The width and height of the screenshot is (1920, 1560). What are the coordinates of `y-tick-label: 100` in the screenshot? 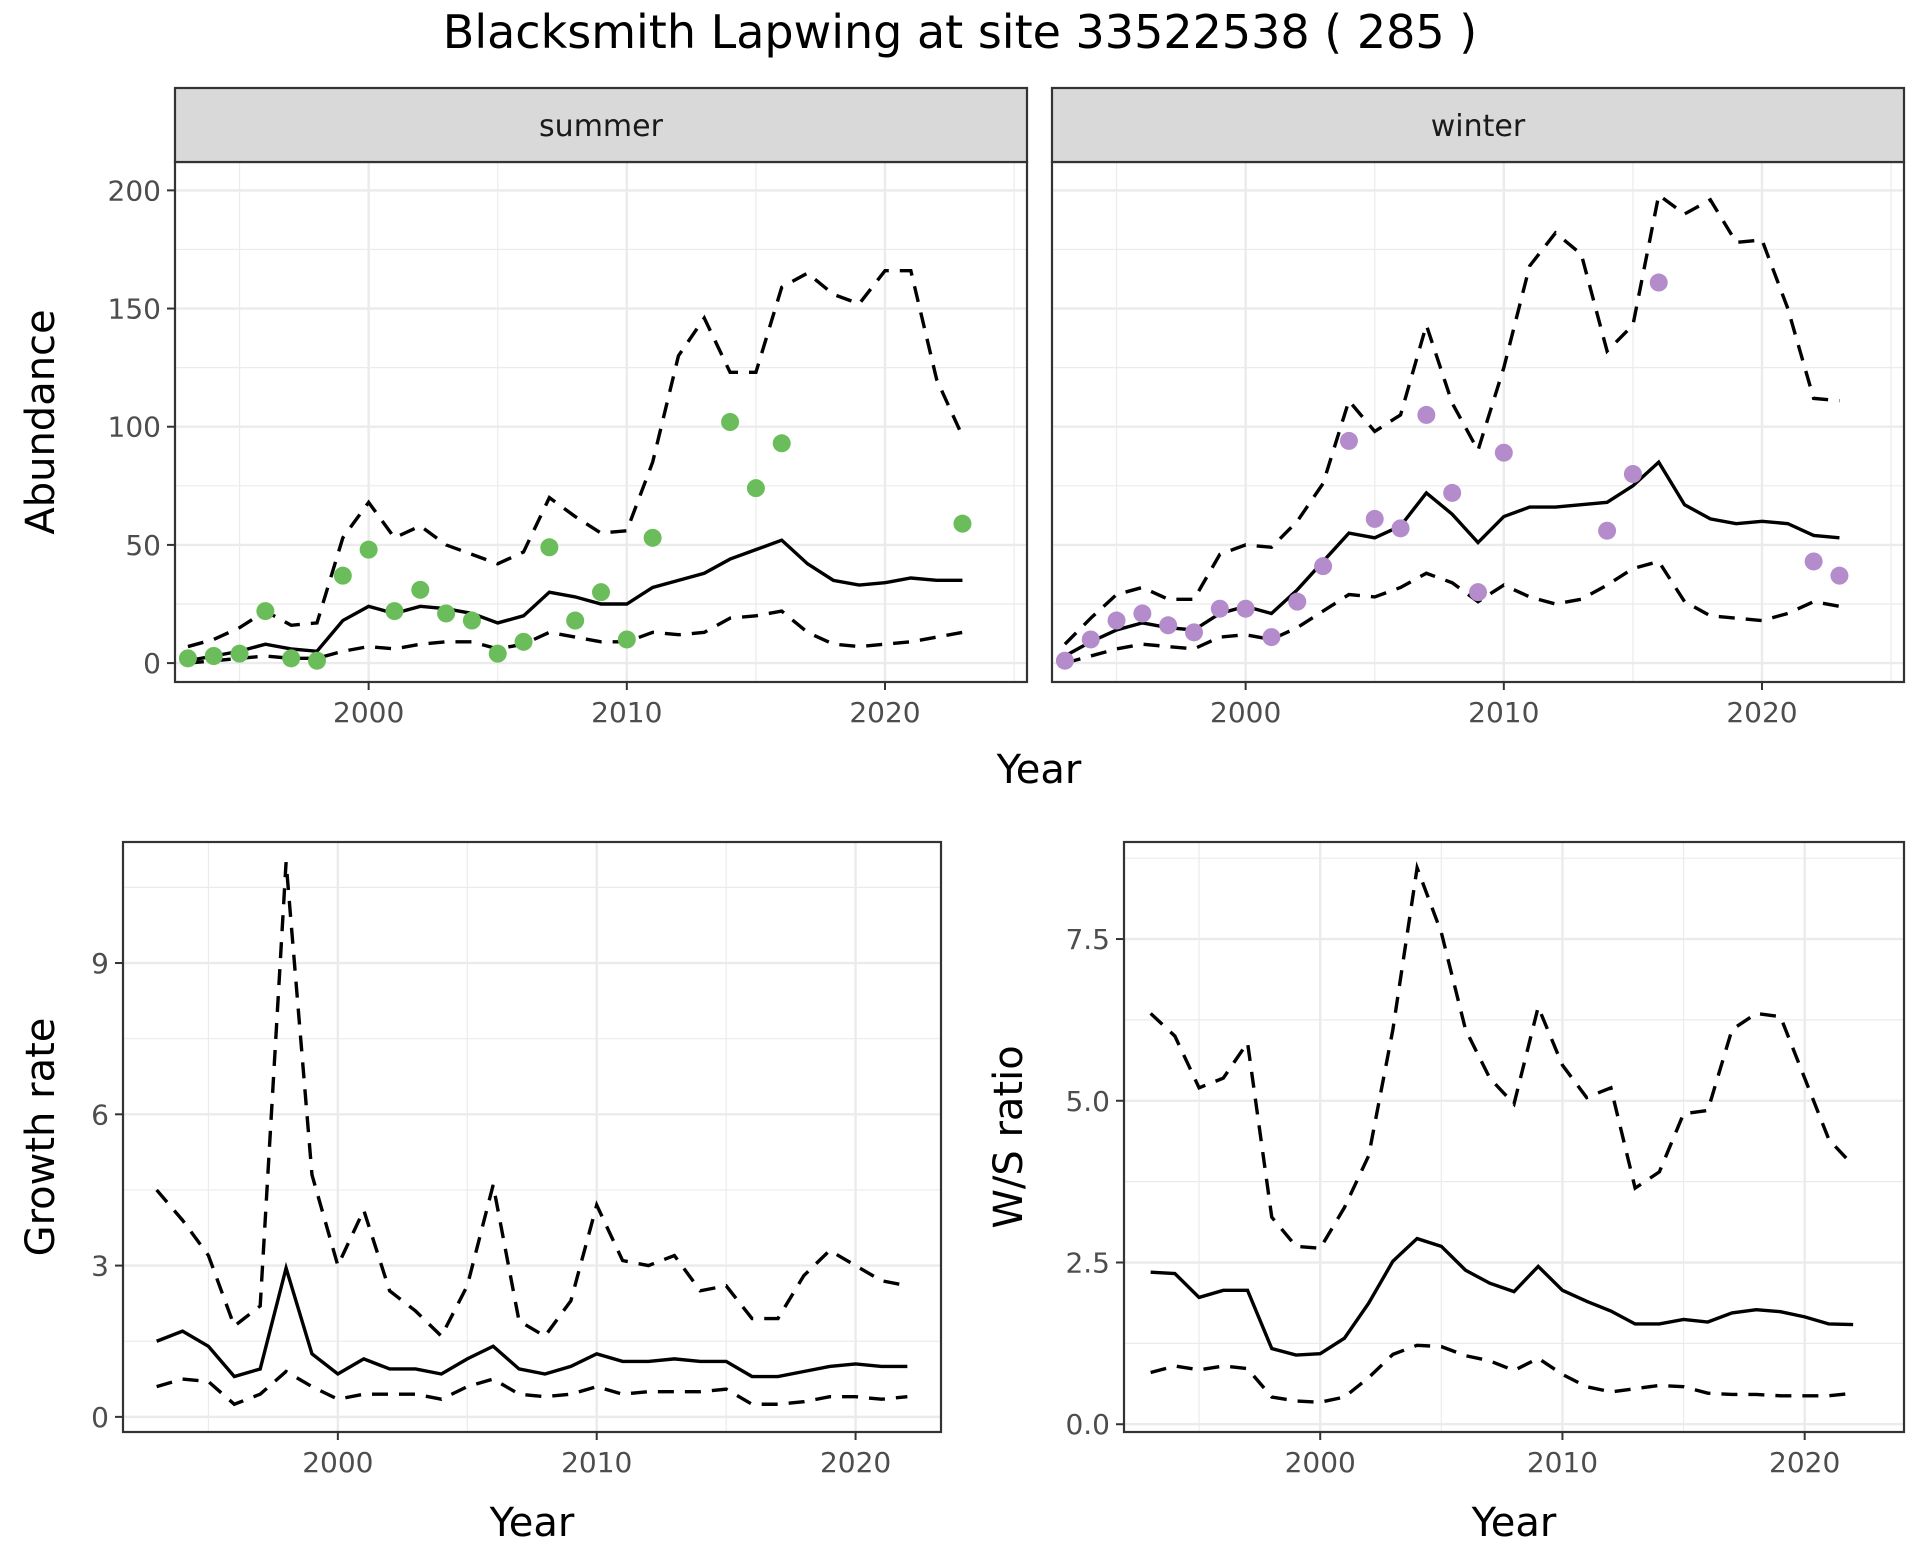 It's located at (134, 427).